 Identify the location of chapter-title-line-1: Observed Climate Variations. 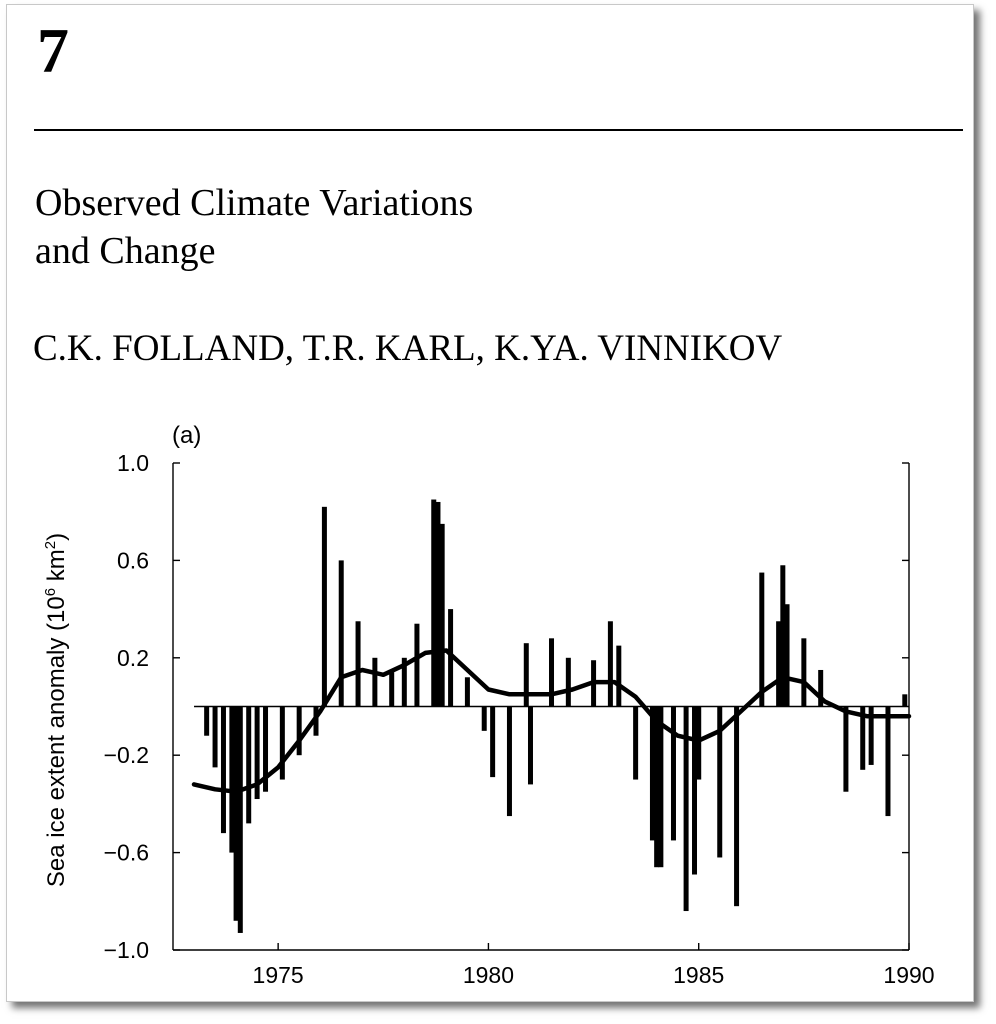
(254, 203).